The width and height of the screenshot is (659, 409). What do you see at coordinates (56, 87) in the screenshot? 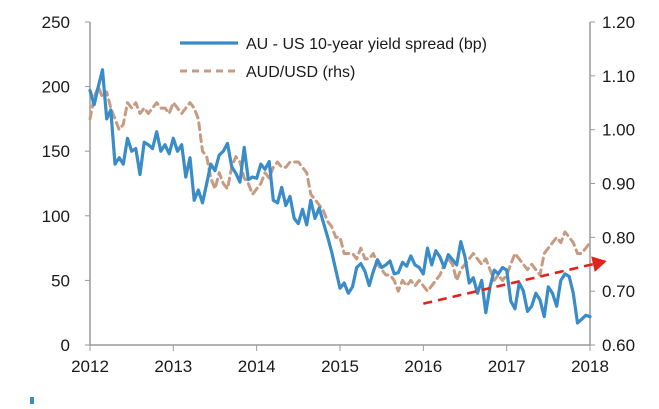
I see `y-left-tick-label: 200` at bounding box center [56, 87].